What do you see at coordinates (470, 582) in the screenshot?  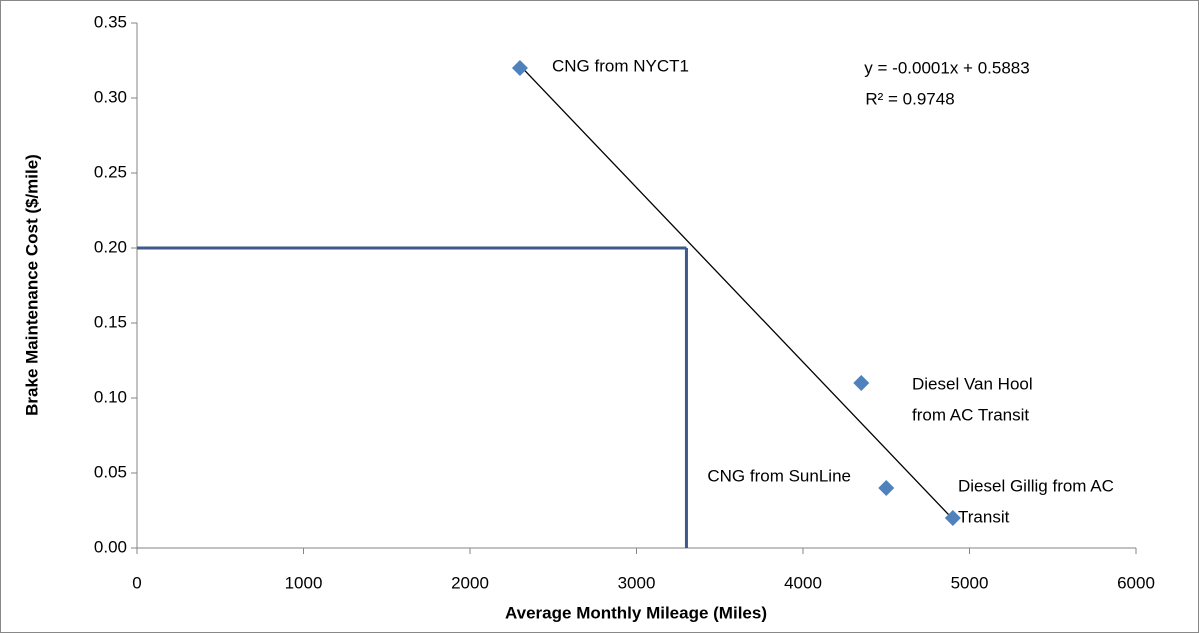 I see `x-tick-label: 2000` at bounding box center [470, 582].